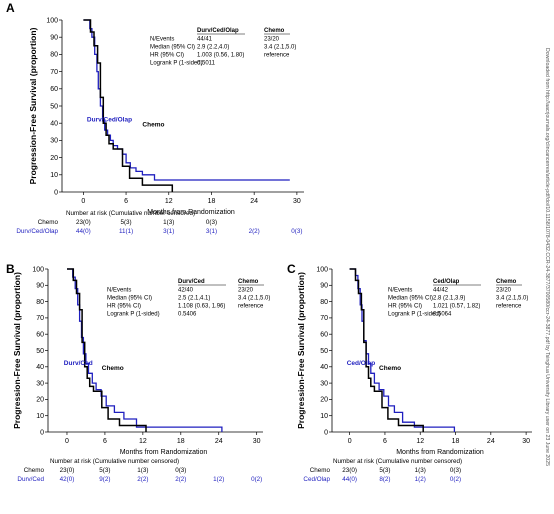  Describe the element at coordinates (257, 441) in the screenshot. I see `x-tick-label: 30` at that location.